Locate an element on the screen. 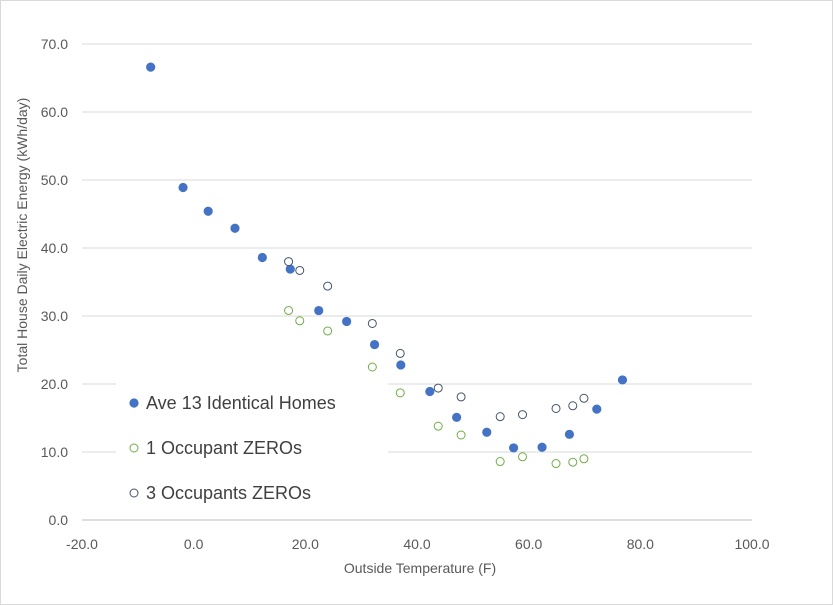 The image size is (833, 605). y-tick-labels: 0.0 10.0 20.0 30.0 40.0 50.0 60.0 70.0 is located at coordinates (54, 282).